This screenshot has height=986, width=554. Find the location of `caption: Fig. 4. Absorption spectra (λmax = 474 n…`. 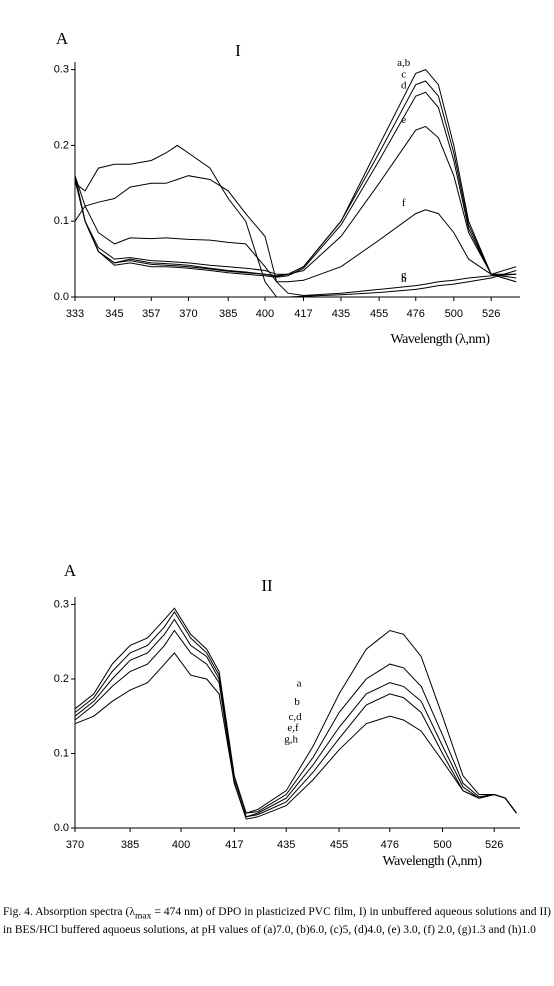

caption: Fig. 4. Absorption spectra (λmax = 474 n… is located at coordinates (277, 921).